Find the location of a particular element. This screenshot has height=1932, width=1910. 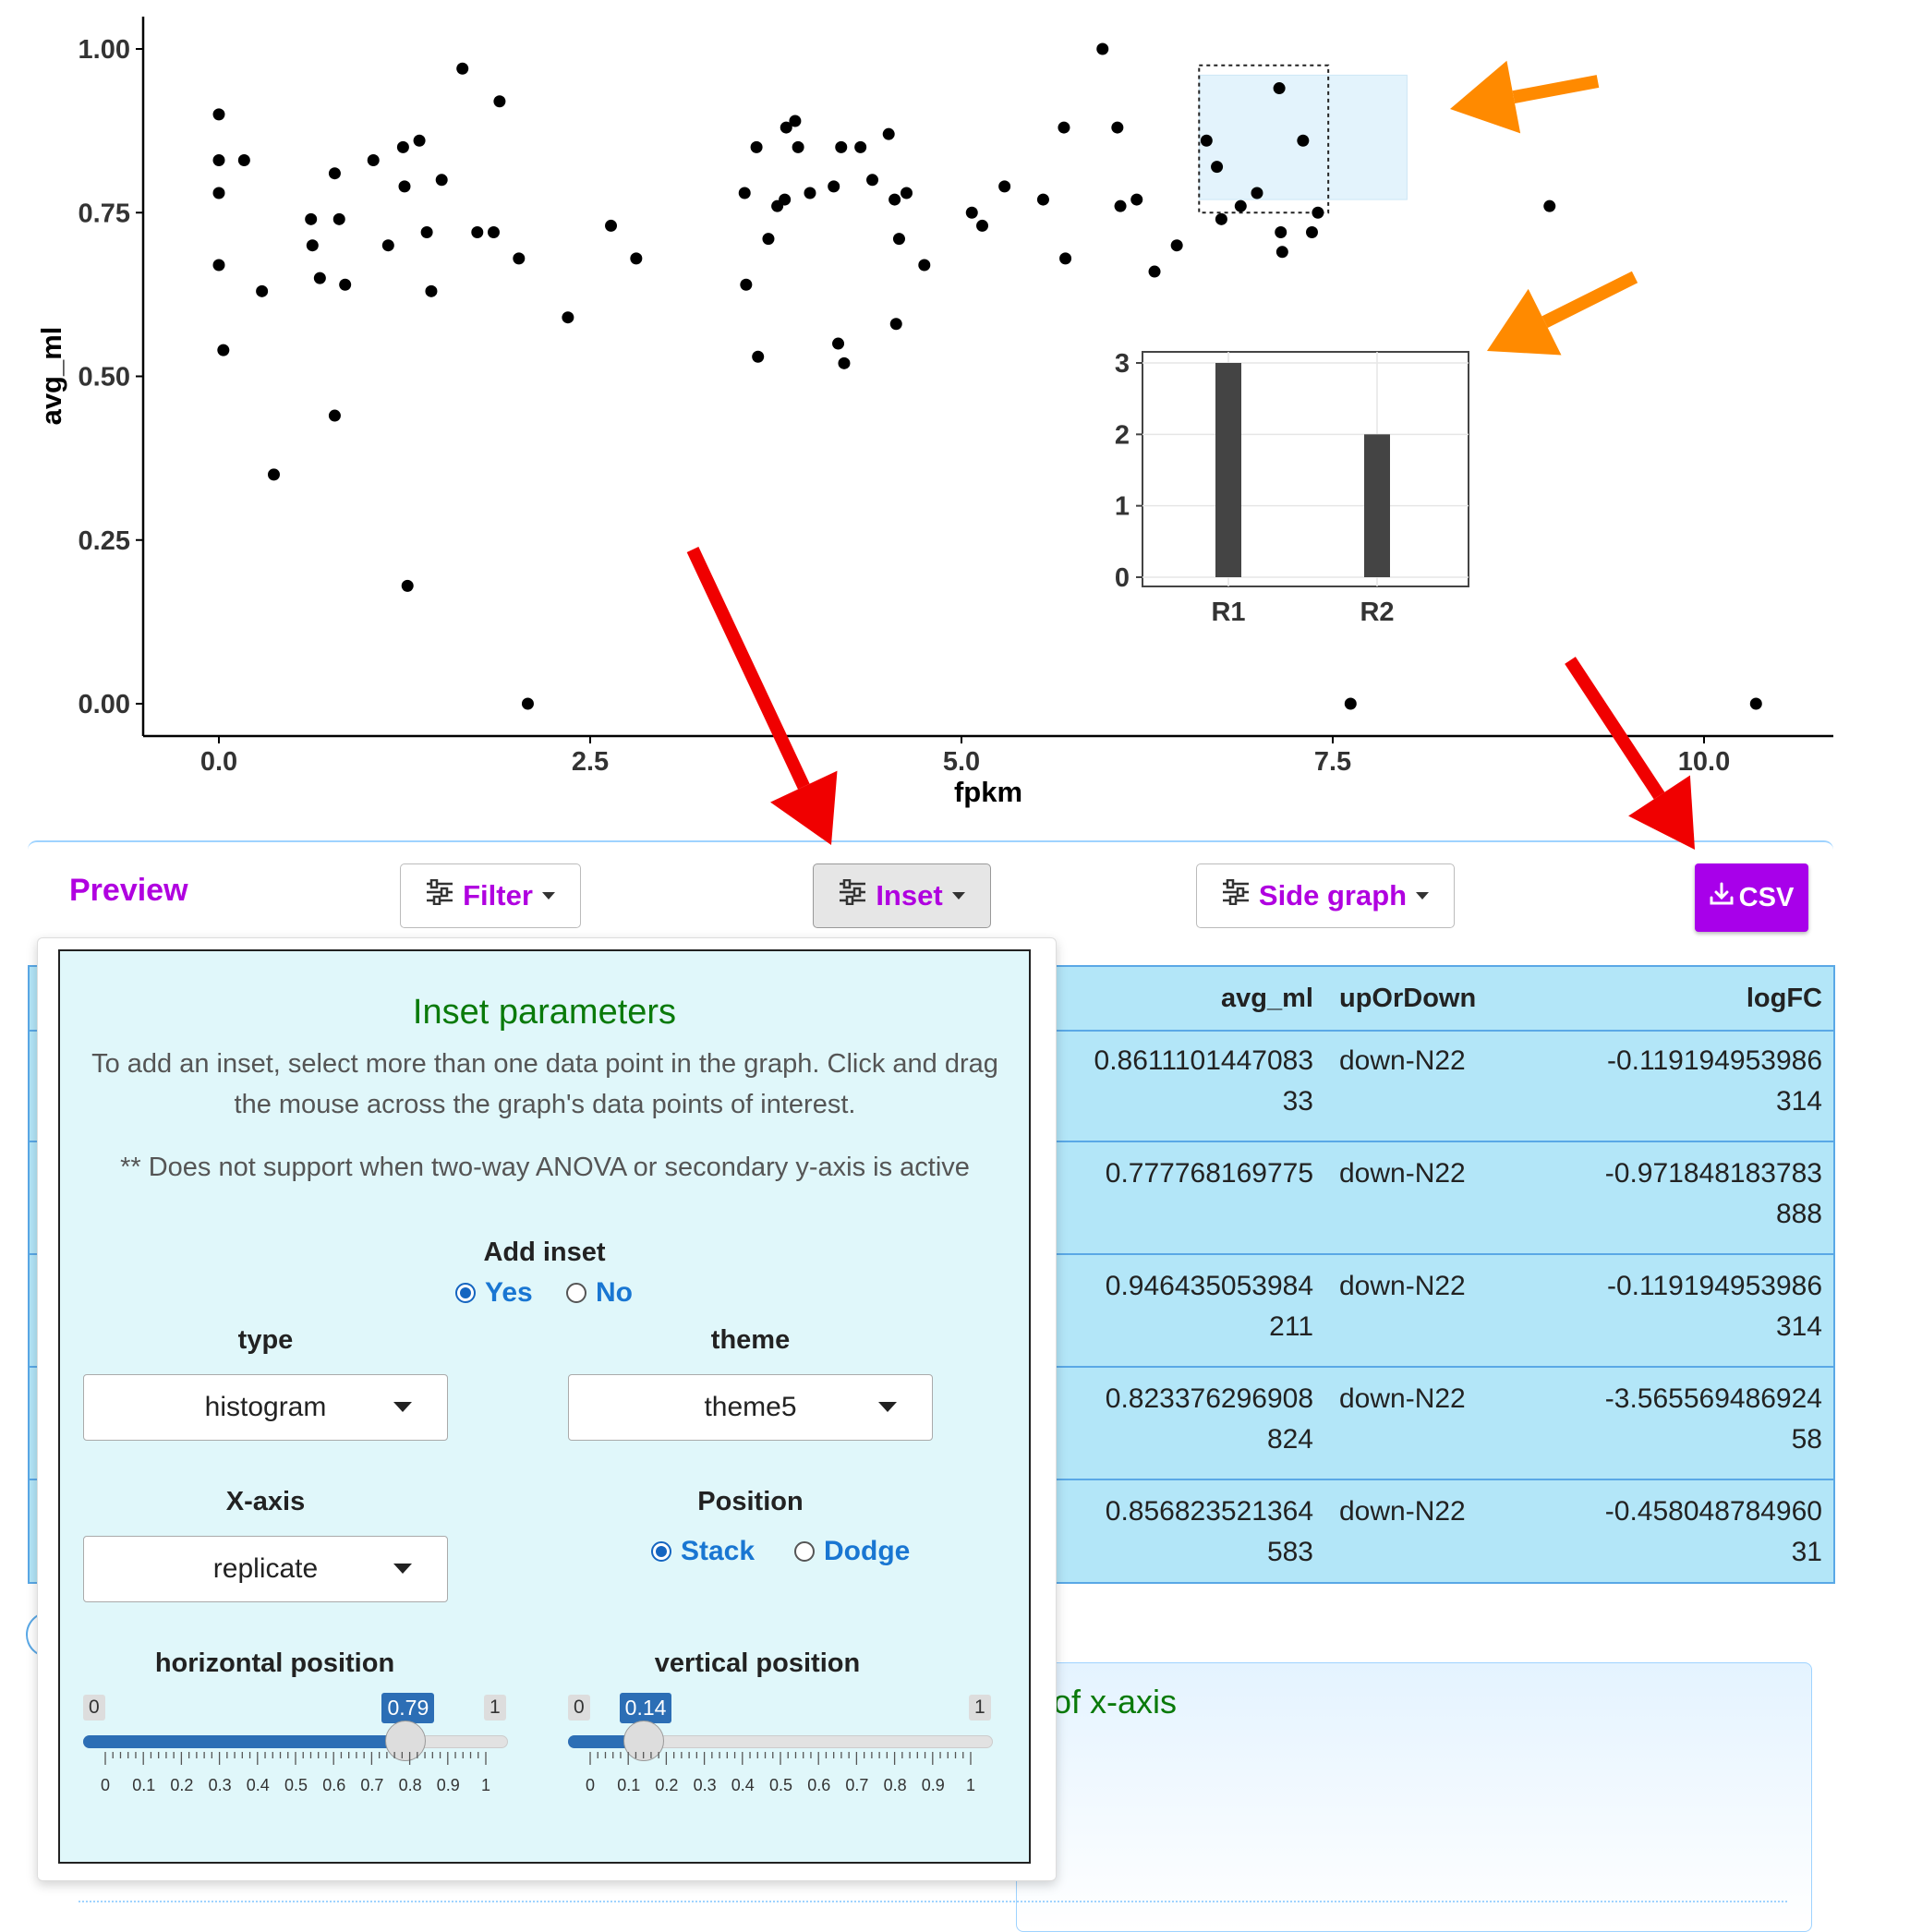

add-inset-label: Add inset is located at coordinates (545, 1253).